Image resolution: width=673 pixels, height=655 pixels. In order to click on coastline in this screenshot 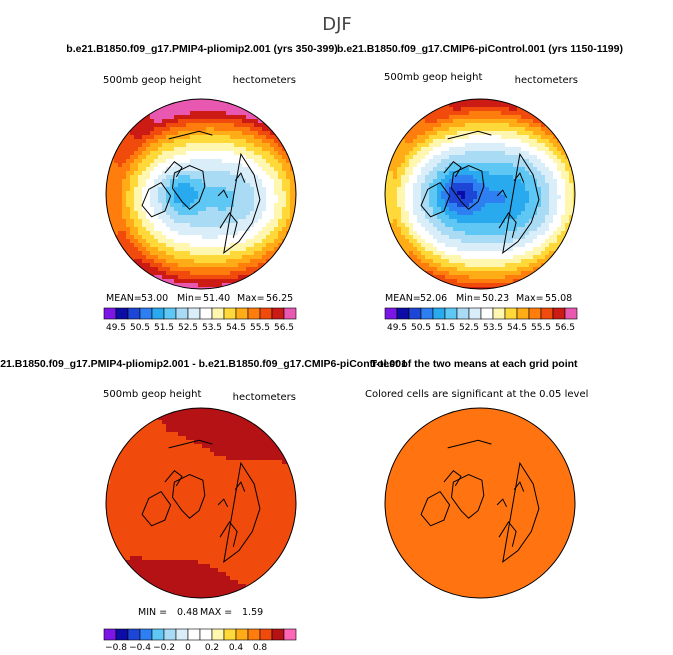, I will do `click(502, 194)`.